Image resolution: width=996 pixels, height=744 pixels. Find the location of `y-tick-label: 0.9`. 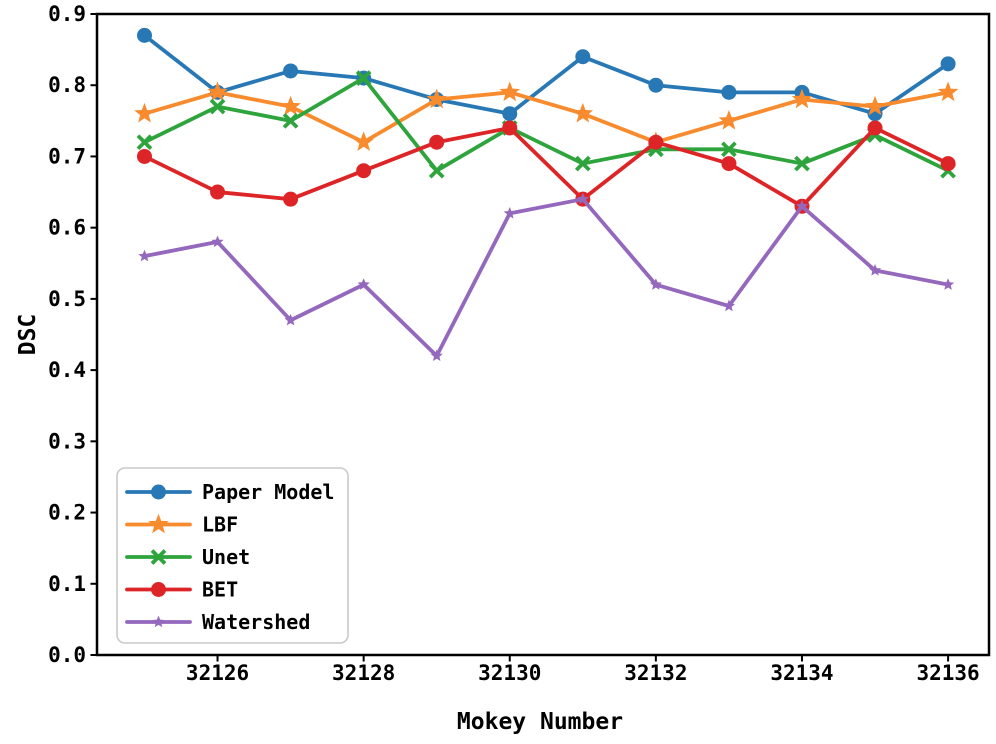

y-tick-label: 0.9 is located at coordinates (67, 14).